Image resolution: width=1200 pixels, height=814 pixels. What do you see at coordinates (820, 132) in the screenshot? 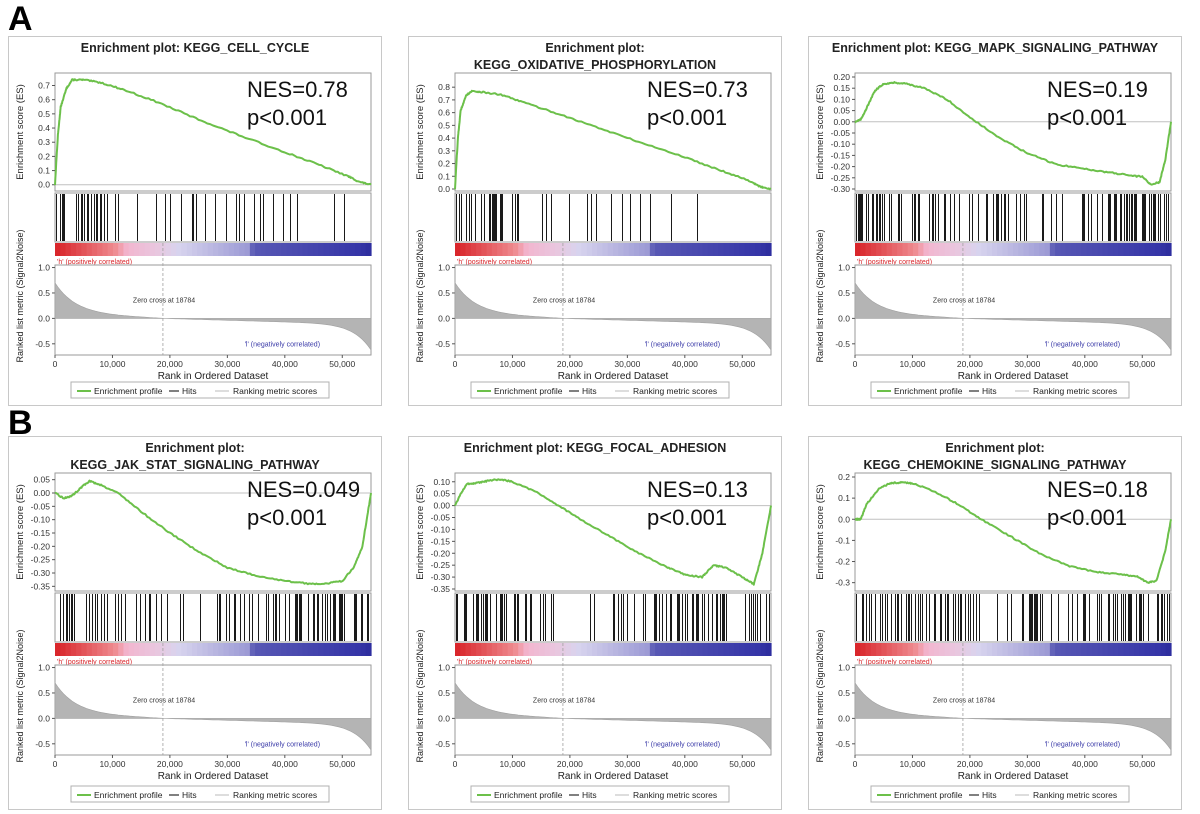
I see `es-y-axis-label: Enrichment score (ES)` at bounding box center [820, 132].